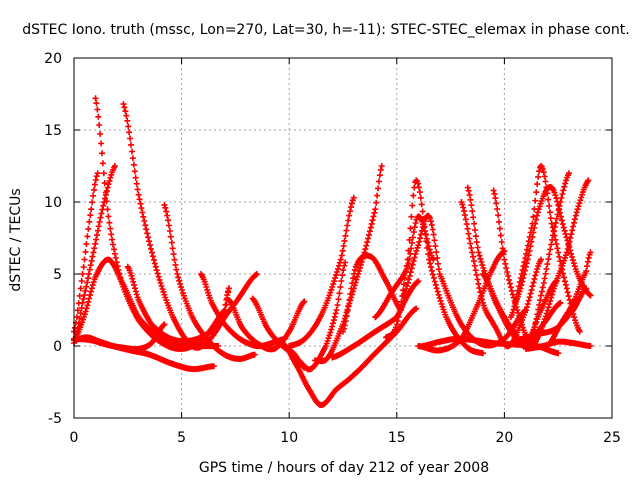 The height and width of the screenshot is (480, 640). What do you see at coordinates (55, 419) in the screenshot?
I see `y-tick-label: -5` at bounding box center [55, 419].